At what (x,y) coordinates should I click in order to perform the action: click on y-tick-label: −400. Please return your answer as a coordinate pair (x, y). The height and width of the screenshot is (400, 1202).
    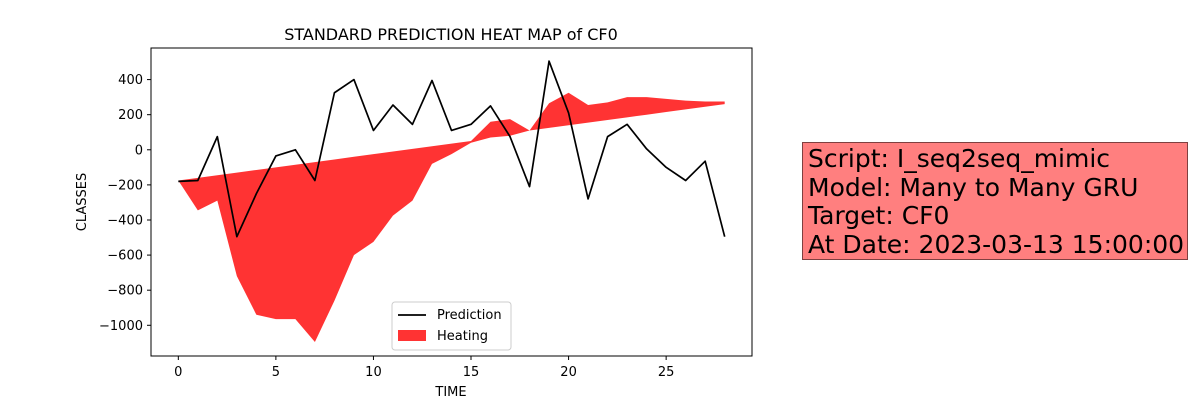
    Looking at the image, I should click on (125, 220).